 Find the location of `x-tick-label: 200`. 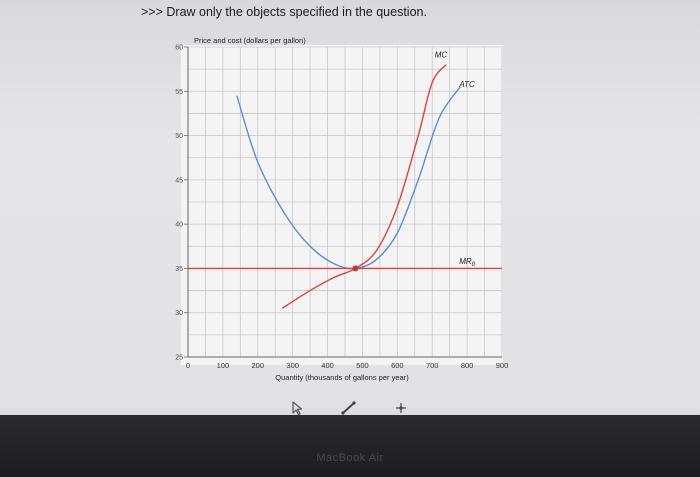

x-tick-label: 200 is located at coordinates (258, 365).